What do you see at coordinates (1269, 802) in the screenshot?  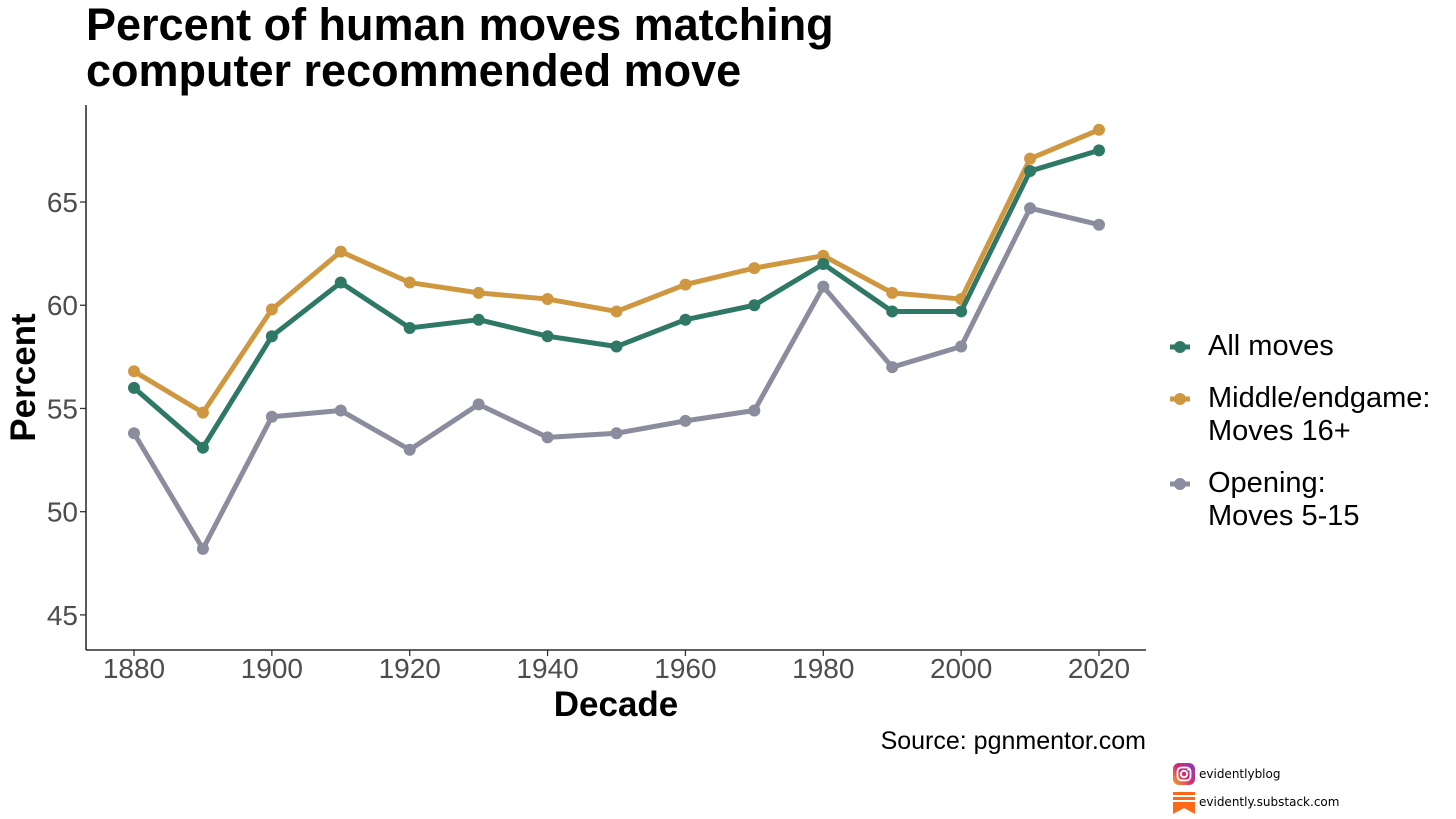 I see `substack-url: evidently.substack.com` at bounding box center [1269, 802].